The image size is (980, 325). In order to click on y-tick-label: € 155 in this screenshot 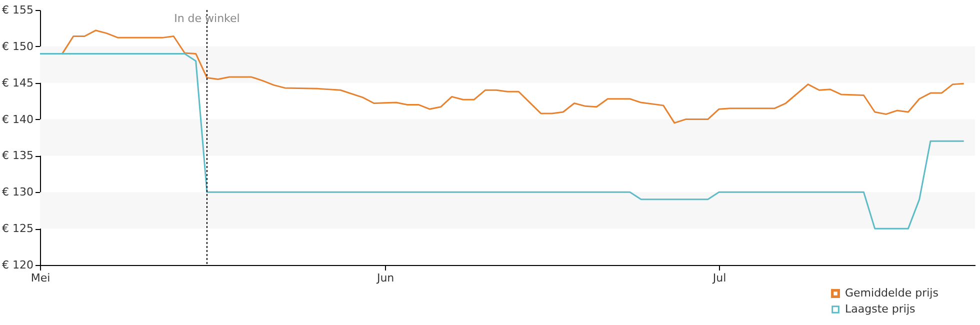, I will do `click(18, 10)`.